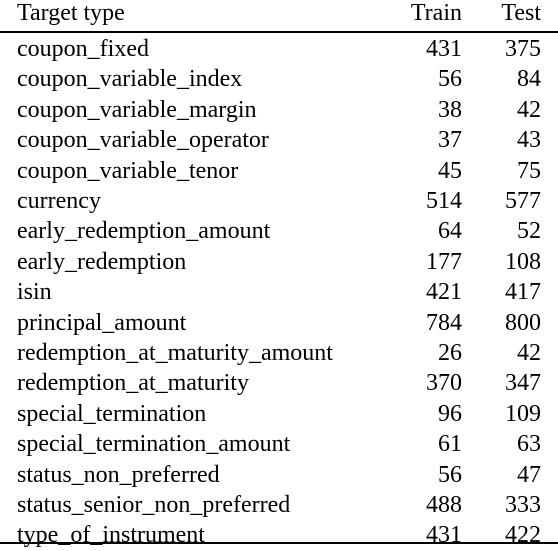 This screenshot has height=551, width=558. What do you see at coordinates (71, 13) in the screenshot?
I see `header-target-type: Target type` at bounding box center [71, 13].